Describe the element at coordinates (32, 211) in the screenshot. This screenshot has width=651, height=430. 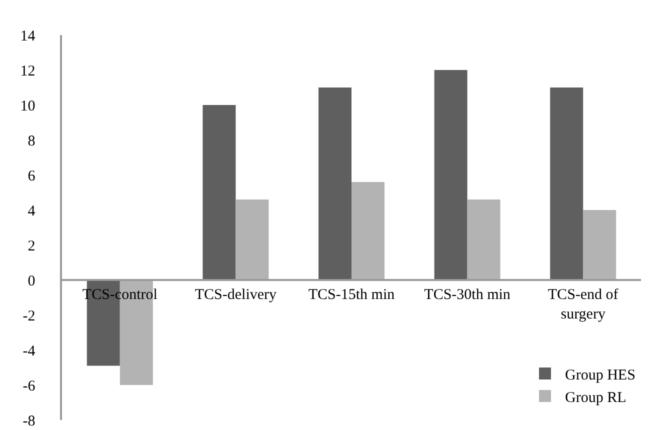
I see `y-tick-label: 4` at that location.